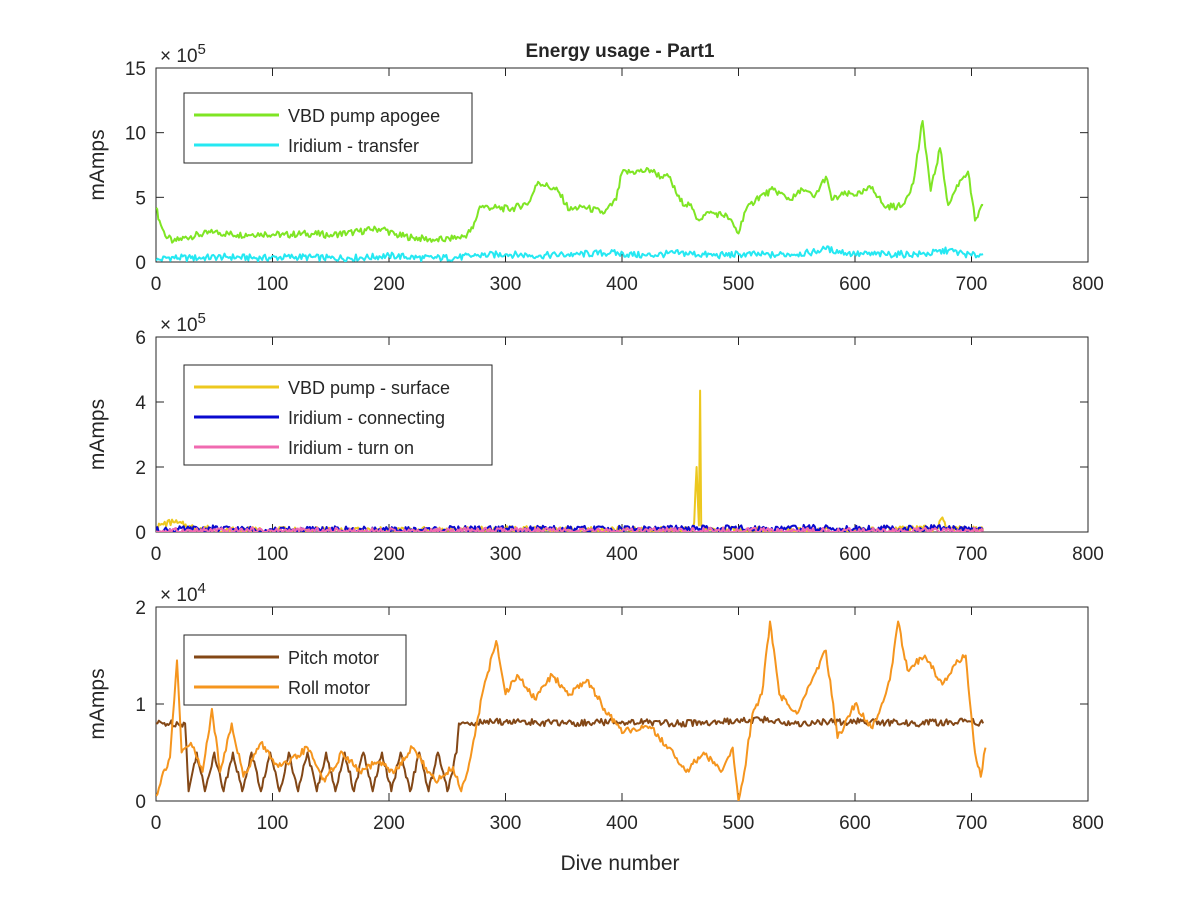 The width and height of the screenshot is (1200, 900). What do you see at coordinates (333, 658) in the screenshot?
I see `legend-label: Pitch motor` at bounding box center [333, 658].